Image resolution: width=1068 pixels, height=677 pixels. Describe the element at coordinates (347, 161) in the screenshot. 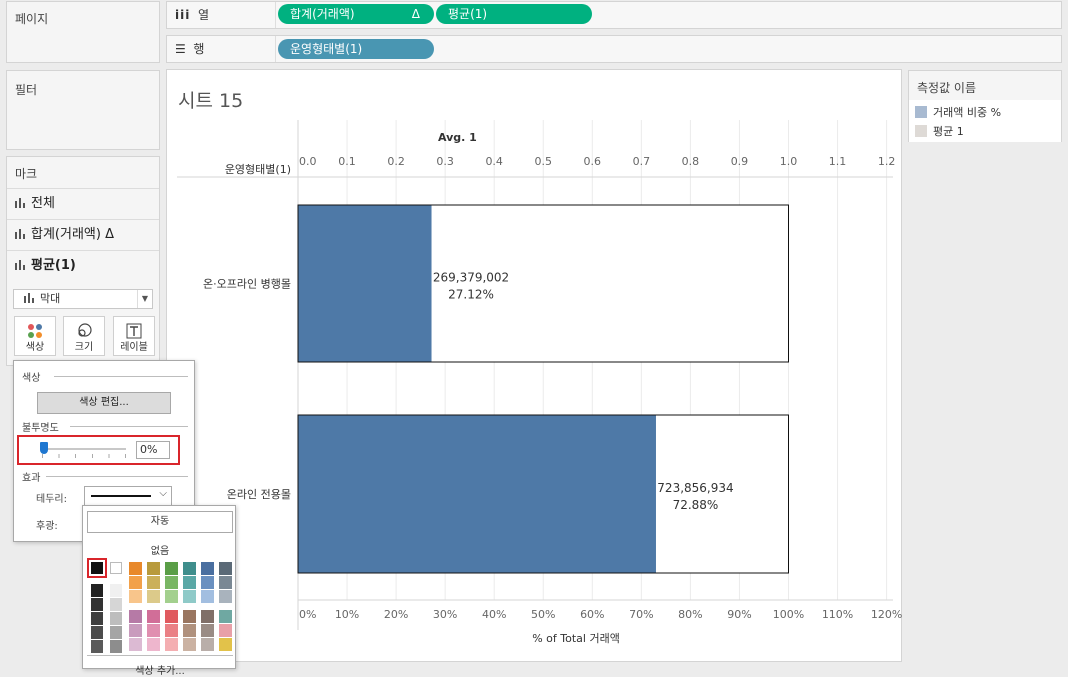

I see `top-axis-tick: 0.1` at that location.